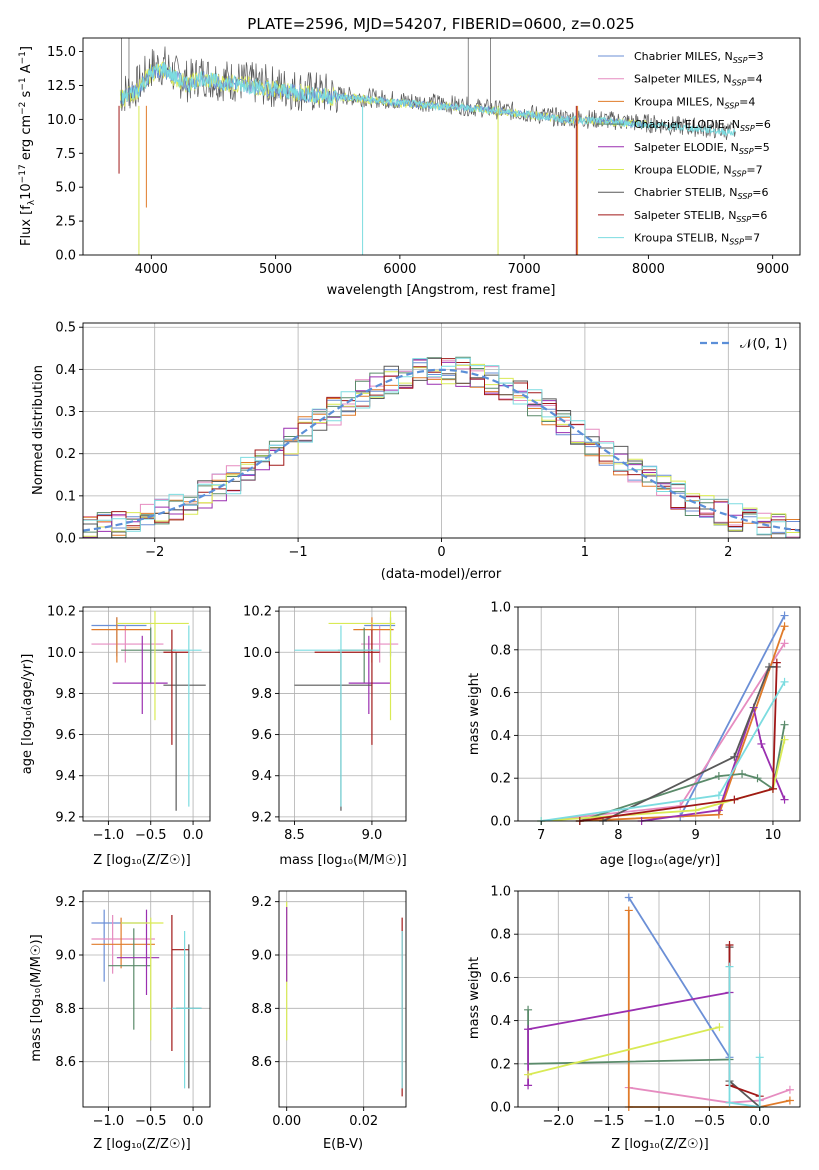 The width and height of the screenshot is (819, 1170). Describe the element at coordinates (65, 328) in the screenshot. I see `y-tick-label: 0.5` at that location.